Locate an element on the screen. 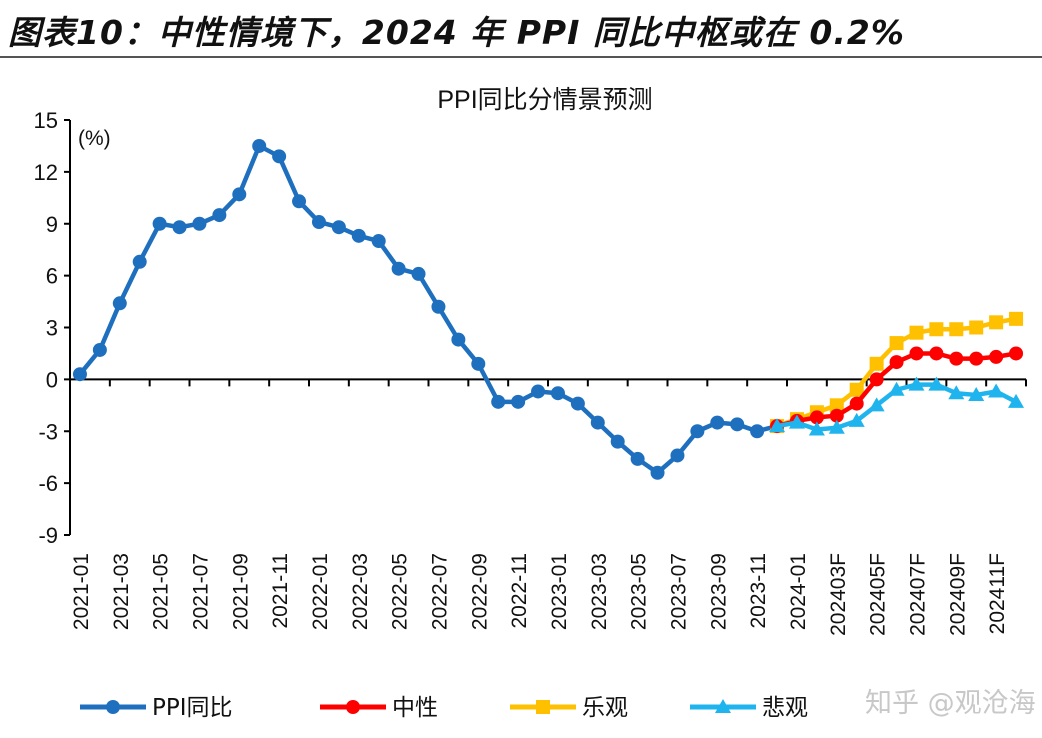 This screenshot has height=738, width=1042. figure-header: 图表10：中性情境下，2024 年 PPI 同比中枢或在 0.2% is located at coordinates (456, 32).